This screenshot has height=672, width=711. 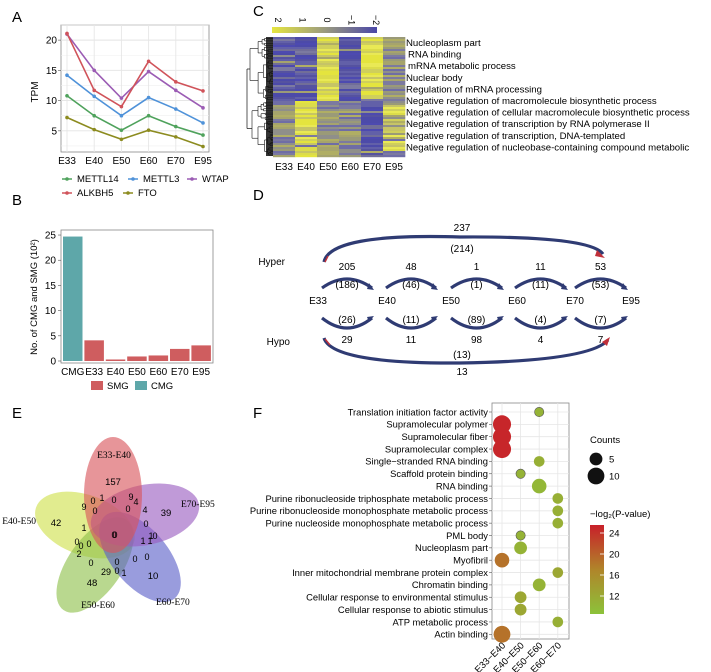 What do you see at coordinates (145, 524) in the screenshot?
I see `venn-intersection-count: 0` at bounding box center [145, 524].